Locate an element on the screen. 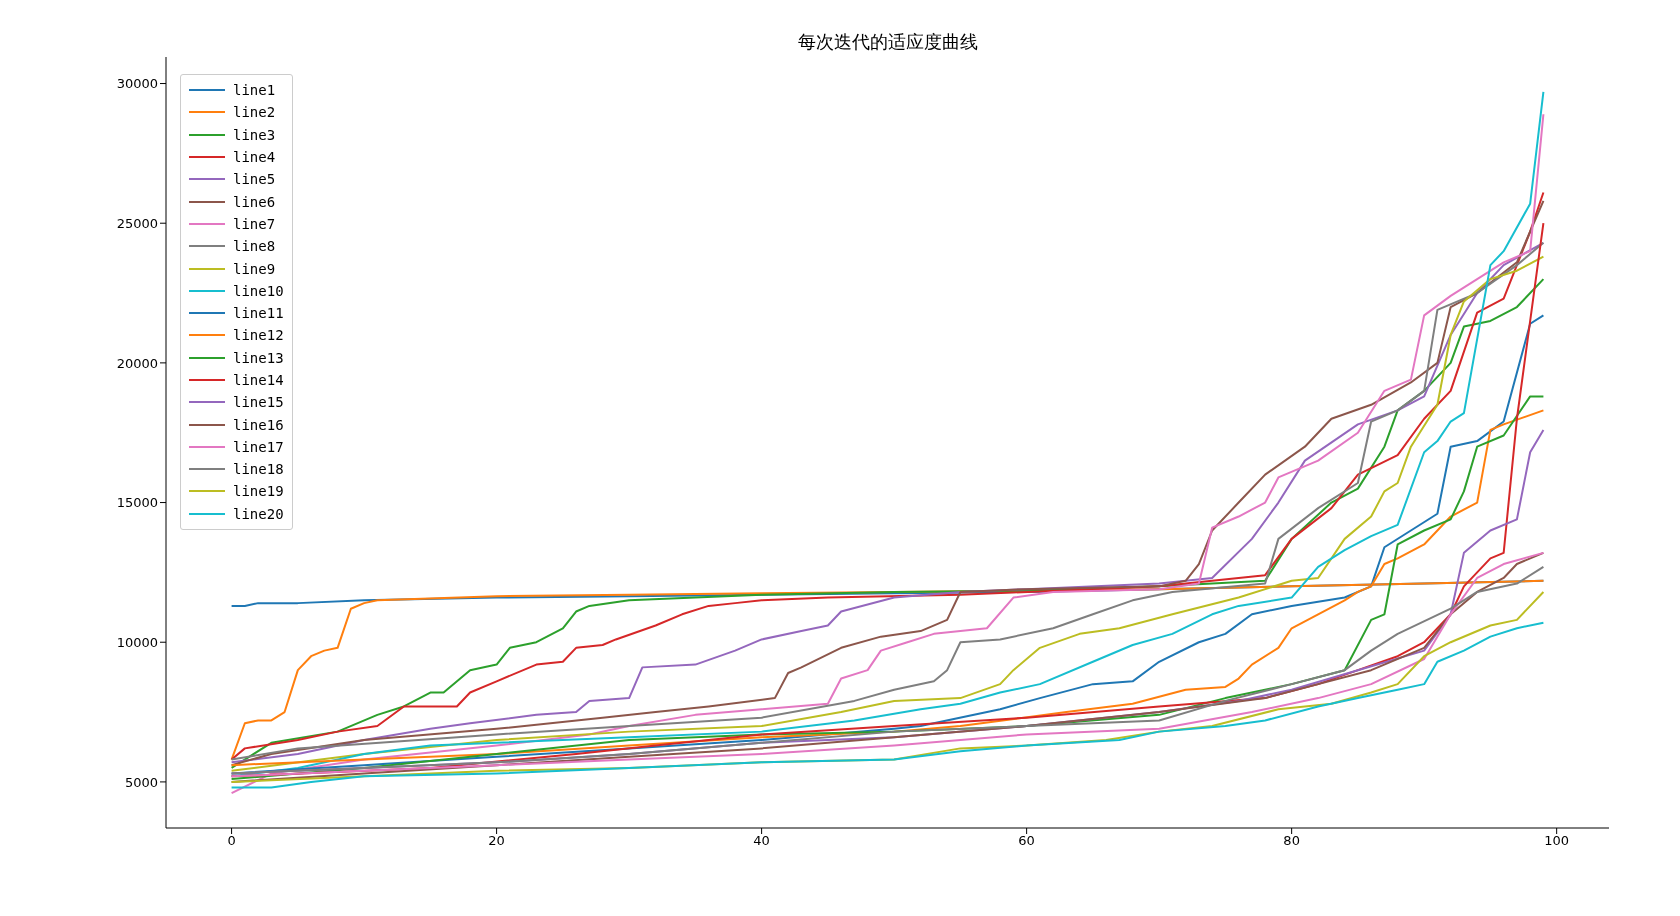 Image resolution: width=1680 pixels, height=916 pixels. y-tick-label: 15000 is located at coordinates (137, 503).